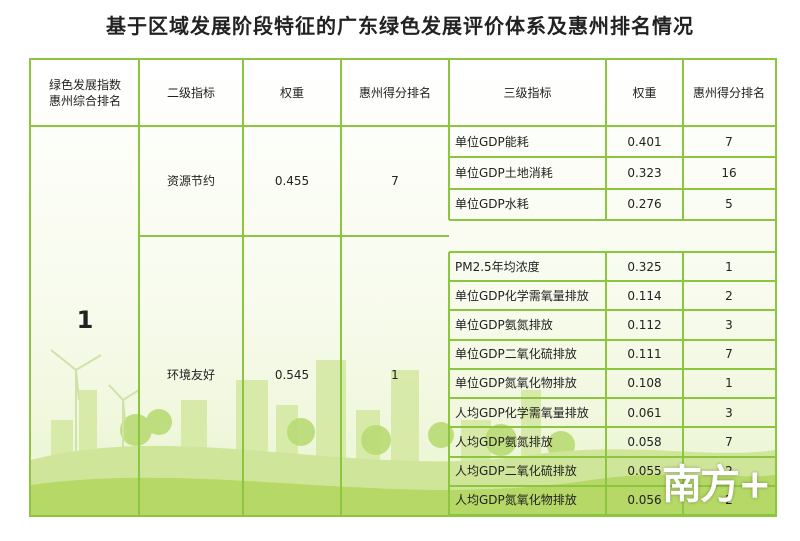 The height and width of the screenshot is (541, 800). I want to click on page-title: 基于区域发展阶段特征的广东绿色发展评价体系及惠州排名情况, so click(400, 26).